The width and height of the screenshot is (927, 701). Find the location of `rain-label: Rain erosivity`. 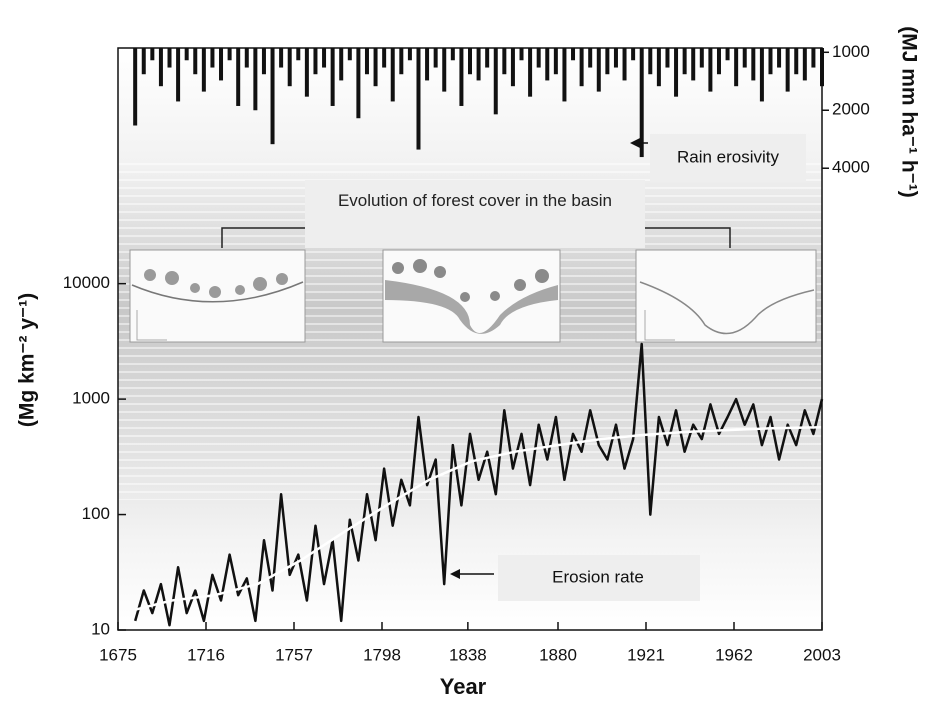

rain-label: Rain erosivity is located at coordinates (728, 156).